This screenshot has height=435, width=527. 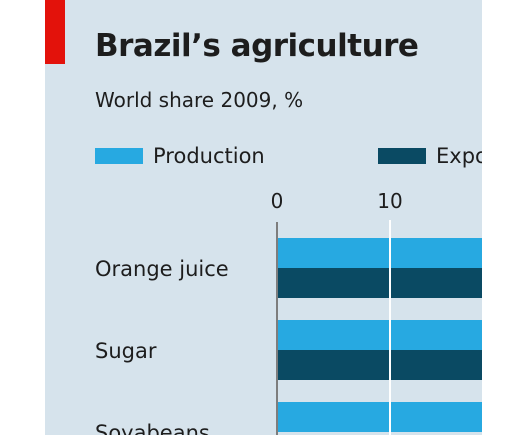 What do you see at coordinates (162, 269) in the screenshot?
I see `category-label-0: Orange juice` at bounding box center [162, 269].